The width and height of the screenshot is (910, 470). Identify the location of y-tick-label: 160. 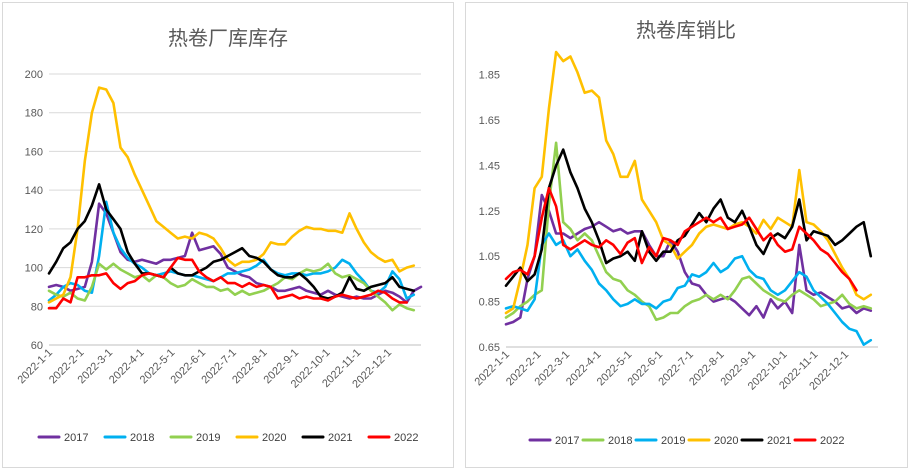
(34, 152).